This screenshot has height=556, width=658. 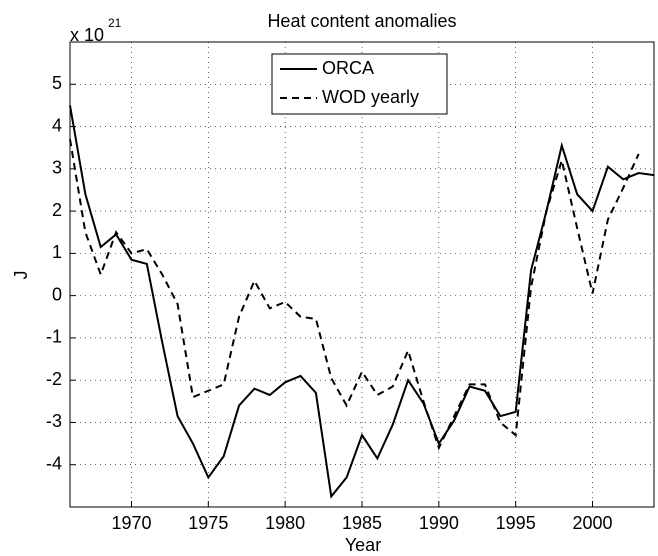 What do you see at coordinates (131, 523) in the screenshot?
I see `x-tick-label: 1970` at bounding box center [131, 523].